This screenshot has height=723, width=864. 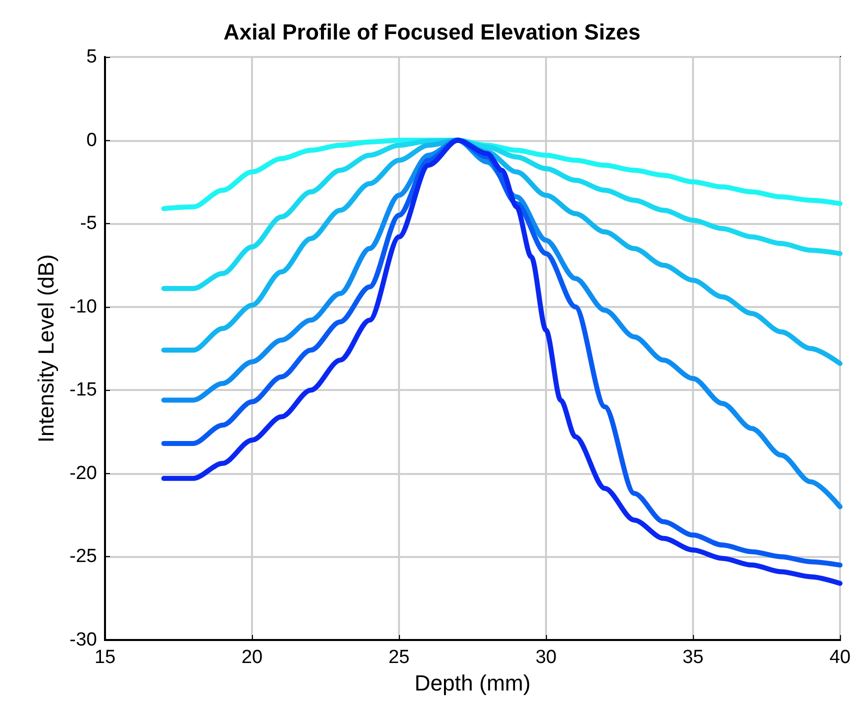 What do you see at coordinates (252, 657) in the screenshot?
I see `x-tick-label: 20` at bounding box center [252, 657].